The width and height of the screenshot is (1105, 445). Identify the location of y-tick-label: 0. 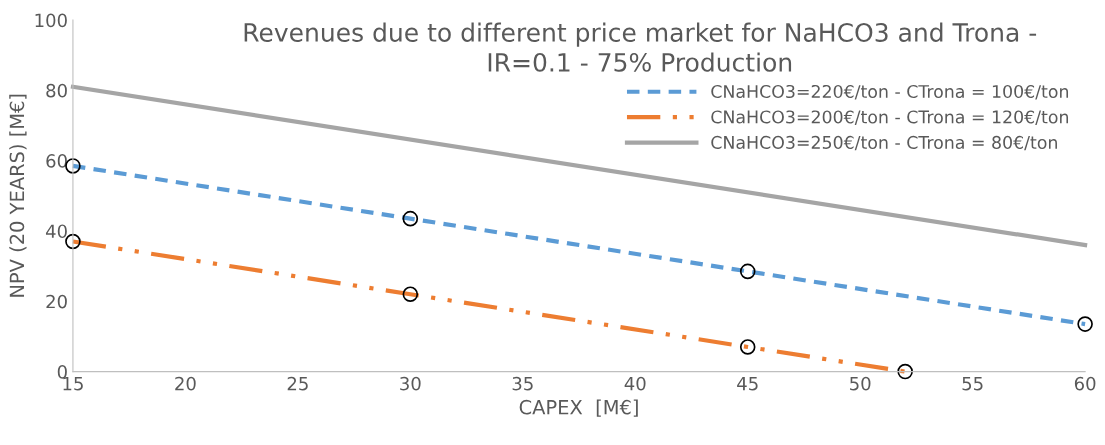
(62, 372).